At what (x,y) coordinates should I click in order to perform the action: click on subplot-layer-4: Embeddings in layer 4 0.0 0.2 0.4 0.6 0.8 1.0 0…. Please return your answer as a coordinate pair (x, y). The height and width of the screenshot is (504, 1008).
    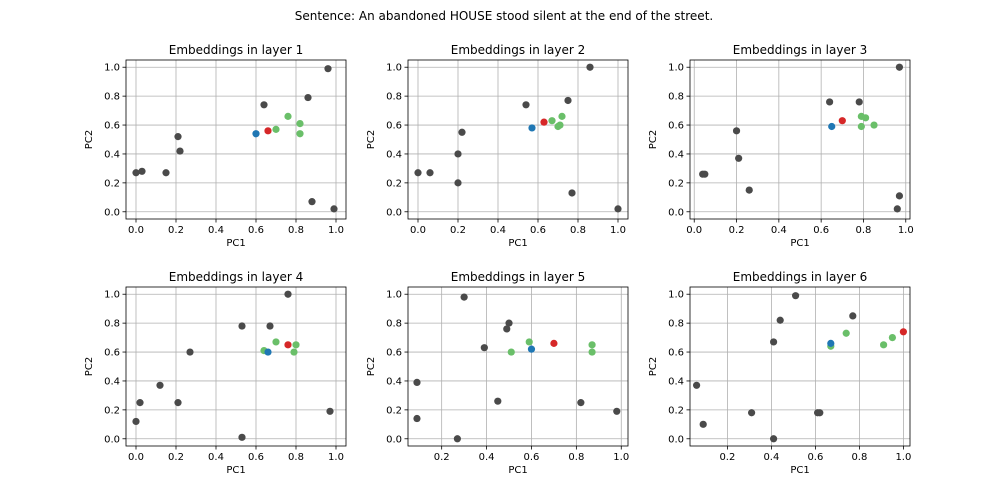
    Looking at the image, I should click on (215, 373).